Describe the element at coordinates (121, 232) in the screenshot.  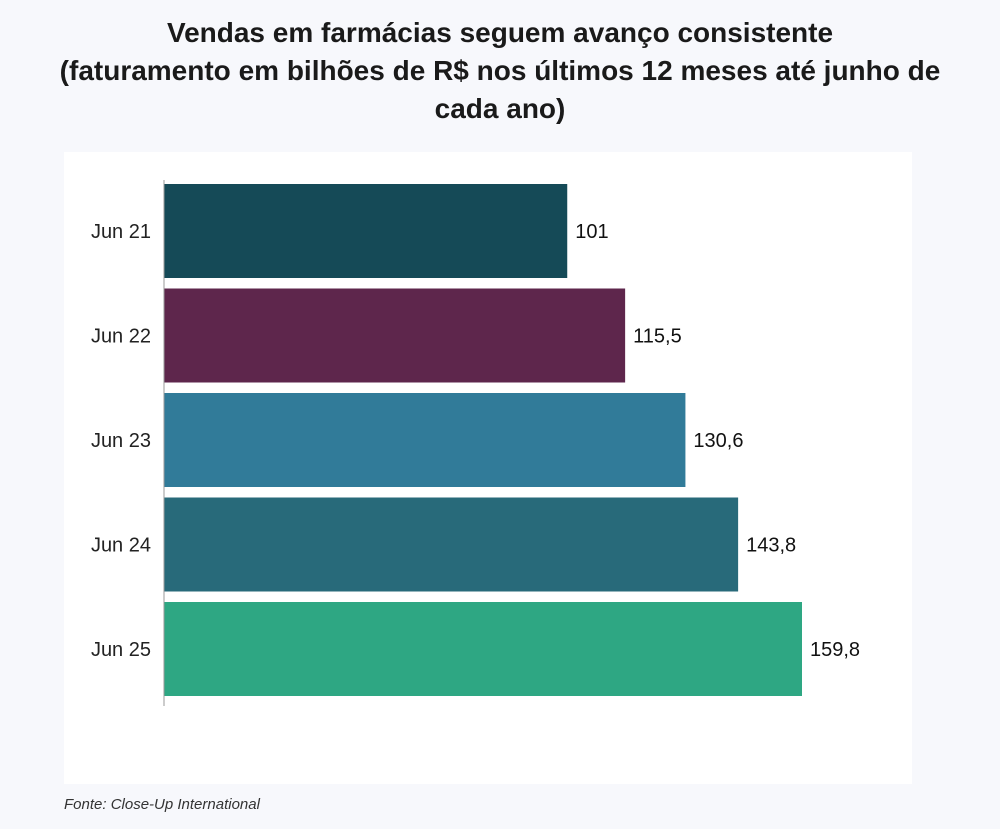
I see `category-label: Jun 21` at that location.